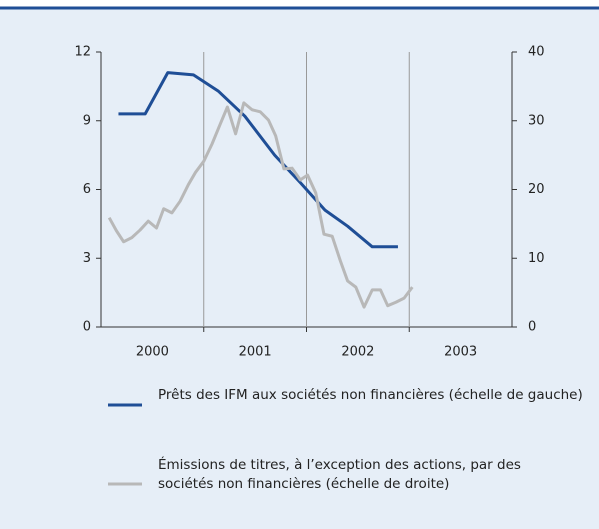 The image size is (599, 529). What do you see at coordinates (87, 327) in the screenshot?
I see `y-tick-label: 0` at bounding box center [87, 327].